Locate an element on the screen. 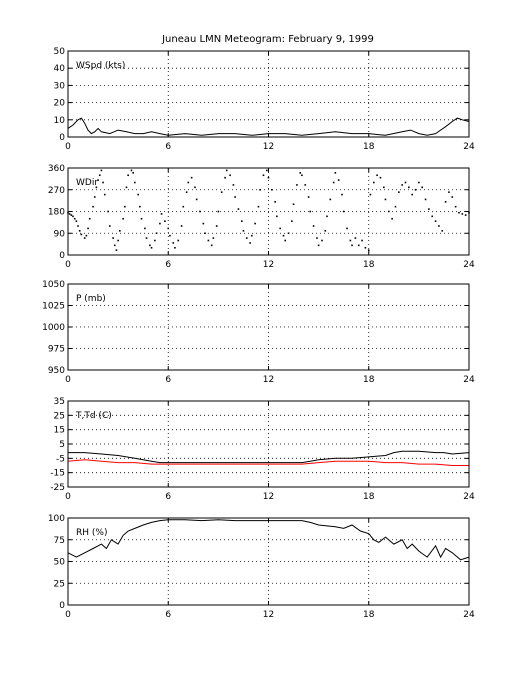 The width and height of the screenshot is (520, 683). panel-relative-humidity: 0 6 12 18 24 0 25 50 75 100 RH (%) is located at coordinates (261, 567).